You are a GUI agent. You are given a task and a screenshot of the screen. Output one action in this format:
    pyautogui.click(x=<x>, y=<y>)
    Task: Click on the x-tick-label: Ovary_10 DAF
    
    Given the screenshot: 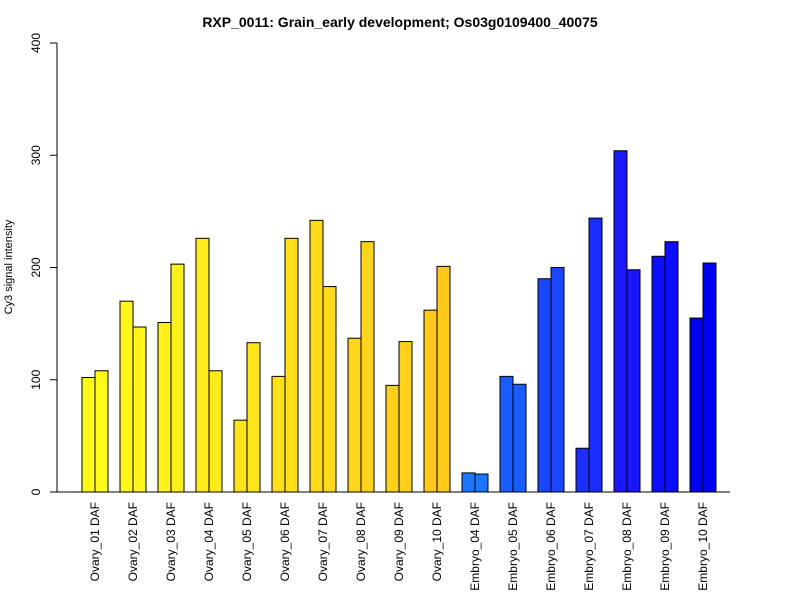 What is the action you would take?
    pyautogui.click(x=437, y=541)
    